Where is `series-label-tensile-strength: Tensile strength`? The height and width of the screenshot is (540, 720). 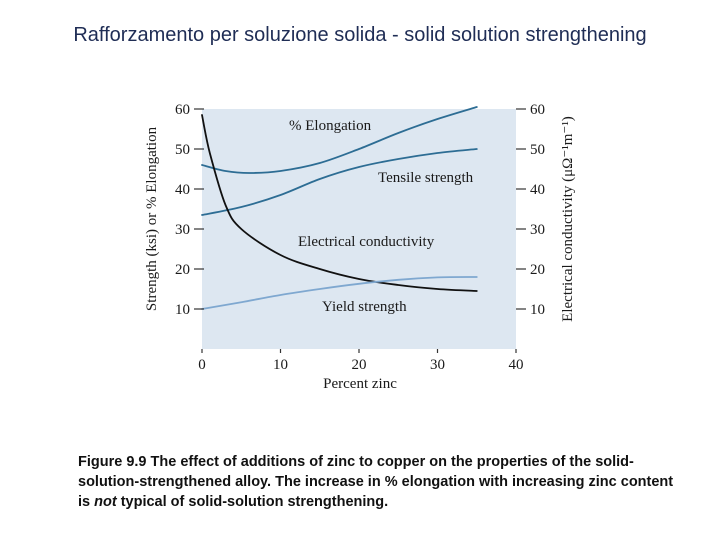
series-label-tensile-strength: Tensile strength is located at coordinates (426, 178).